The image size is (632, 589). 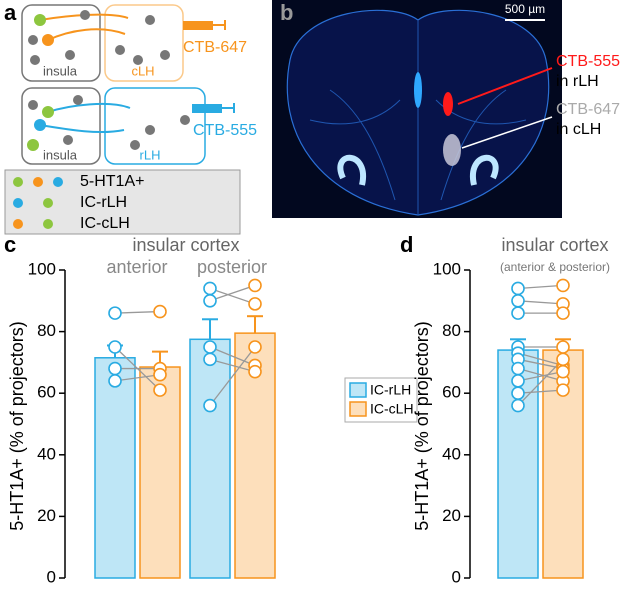 What do you see at coordinates (525, 9) in the screenshot?
I see `scale-bar-label: 500 µm` at bounding box center [525, 9].